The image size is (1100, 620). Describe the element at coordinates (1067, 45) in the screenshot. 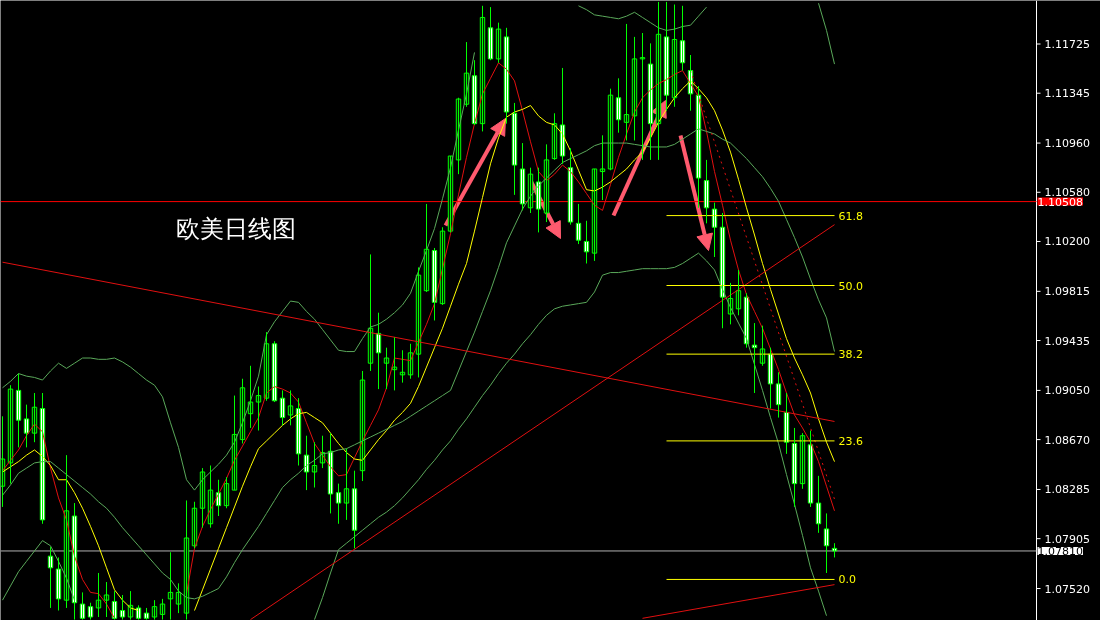

I see `y-tick-label: 1.11725` at that location.